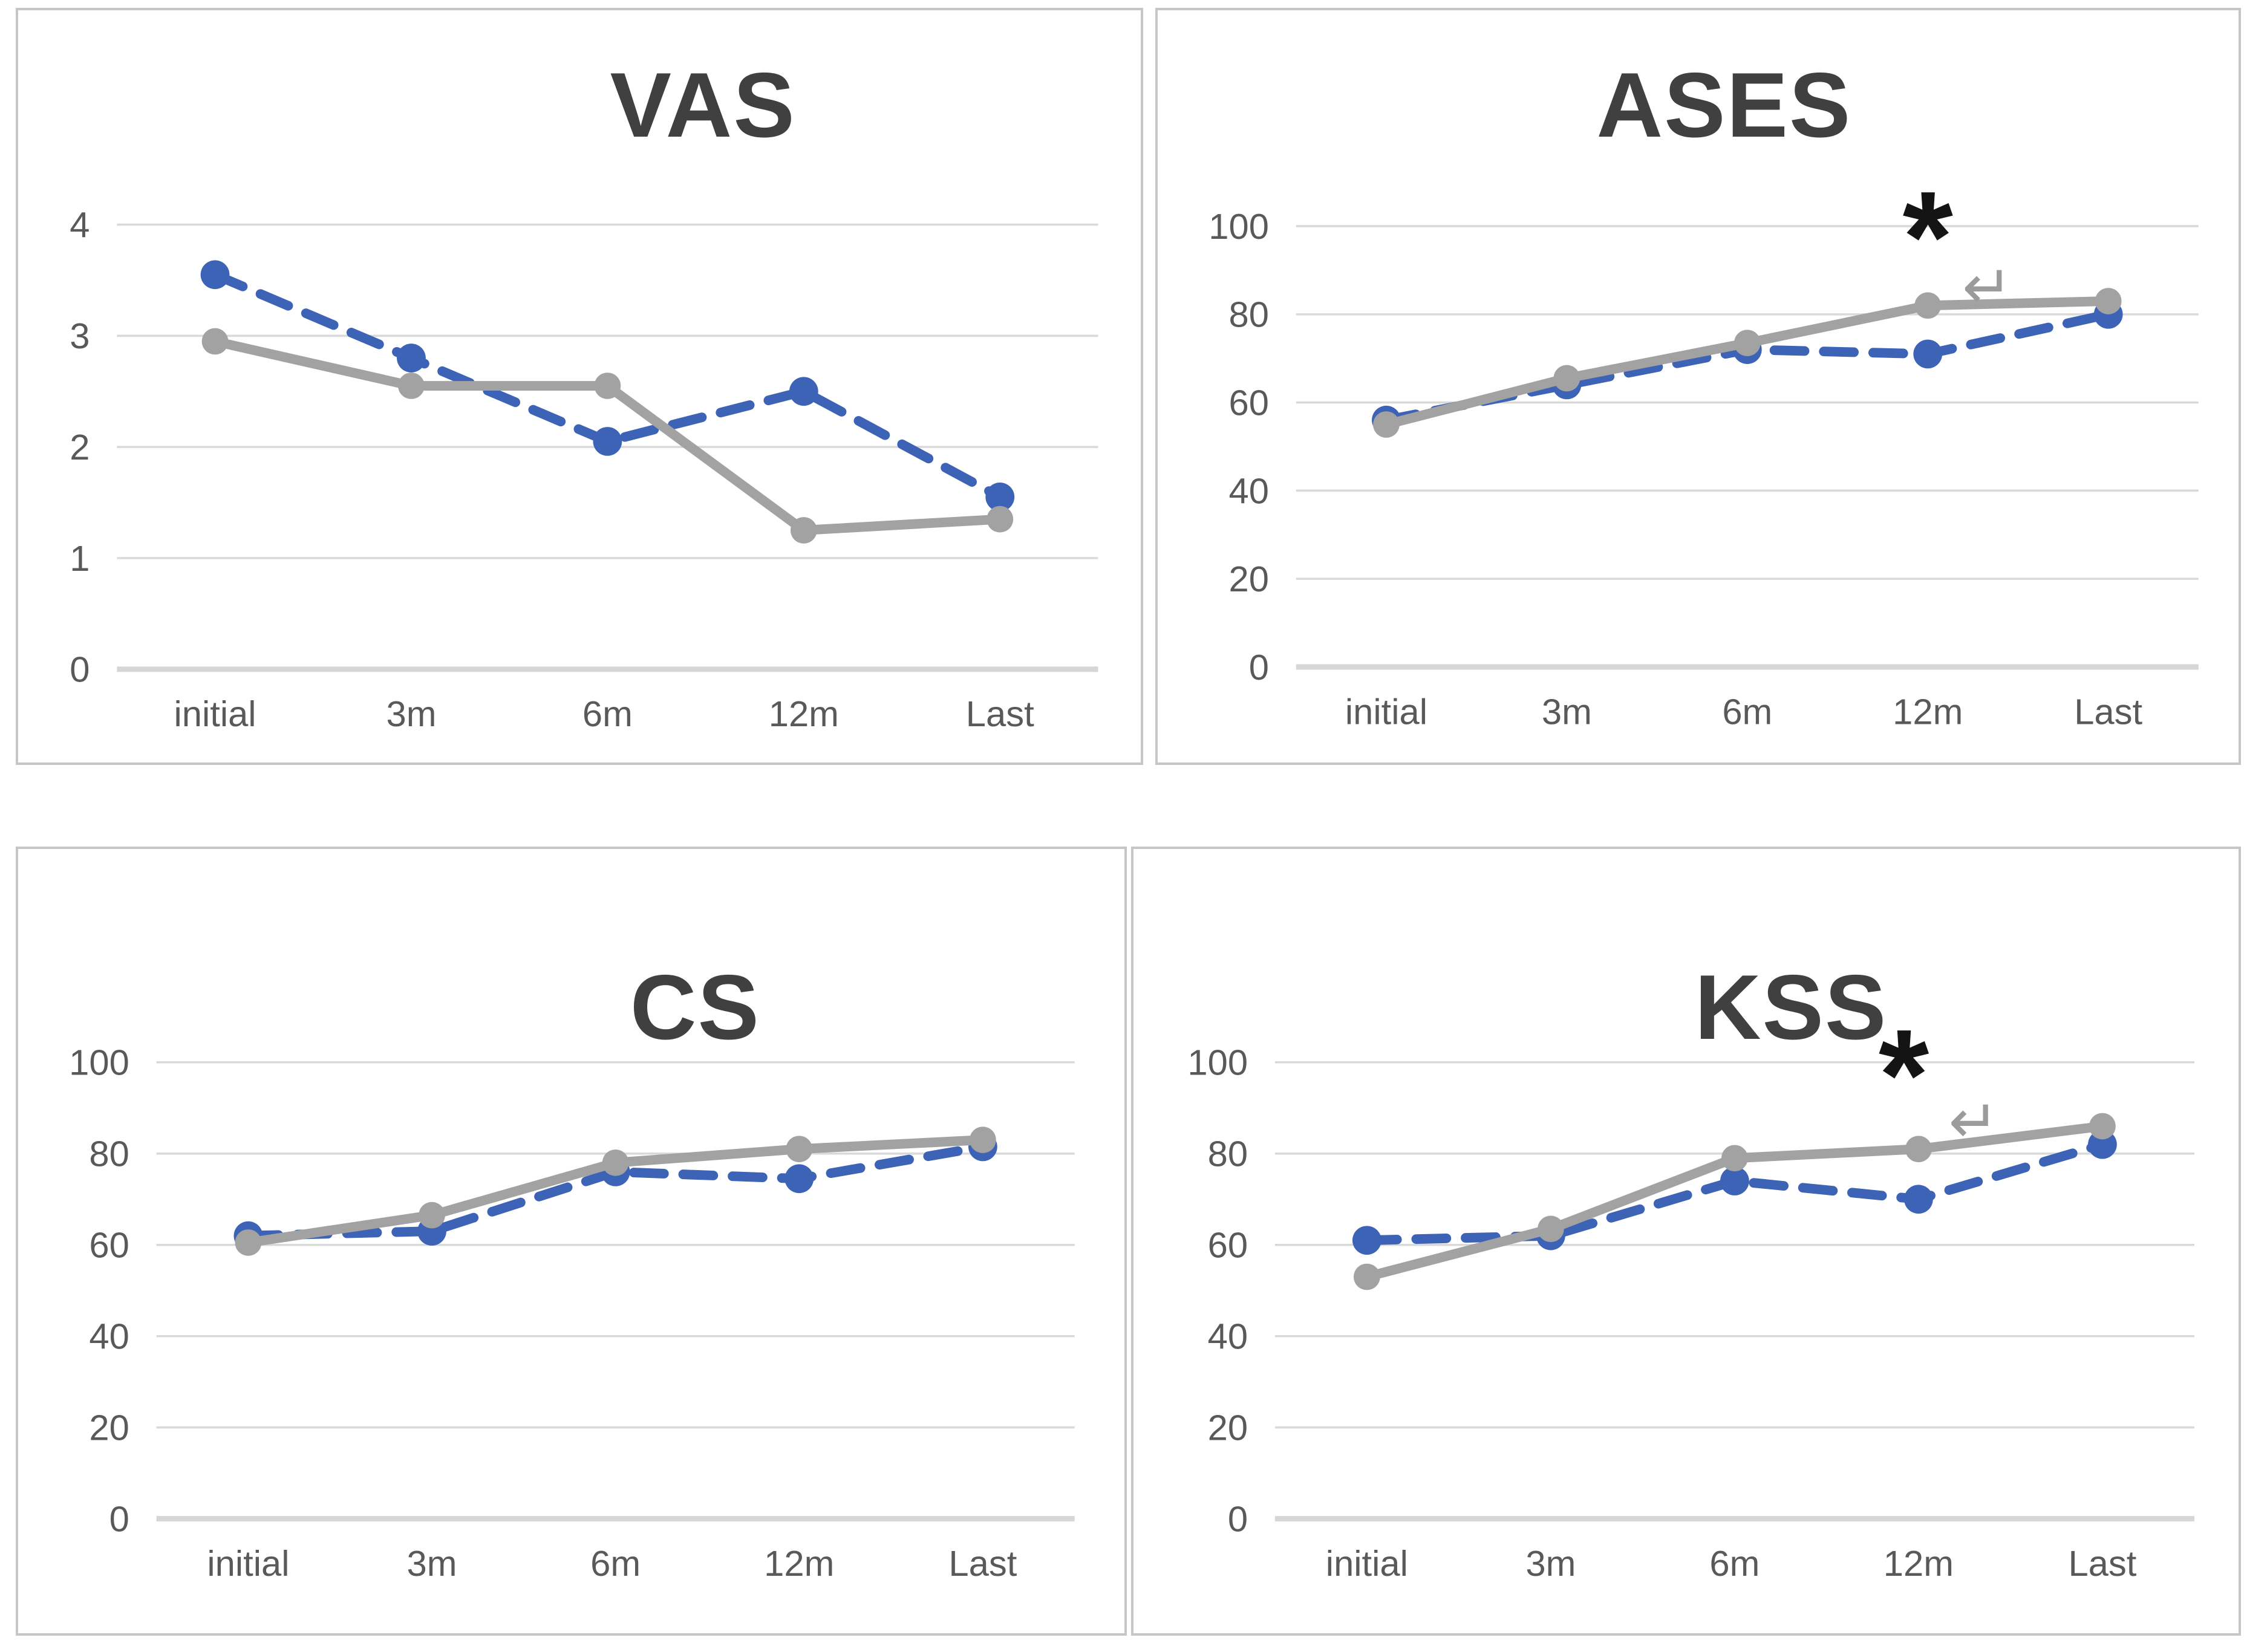 This screenshot has height=1652, width=2244. I want to click on vas-chart-canvas: 0 1 2 3 4 initial 3m 6m 12m Last, so click(584, 469).